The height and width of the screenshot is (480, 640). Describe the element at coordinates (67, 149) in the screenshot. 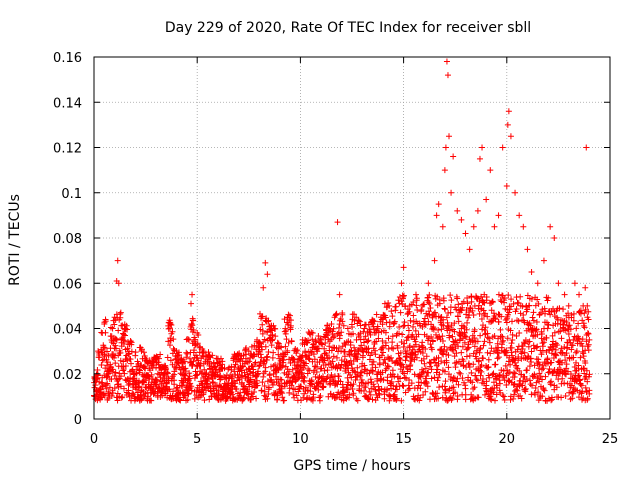

I see `y-tick-label: 0.12` at that location.